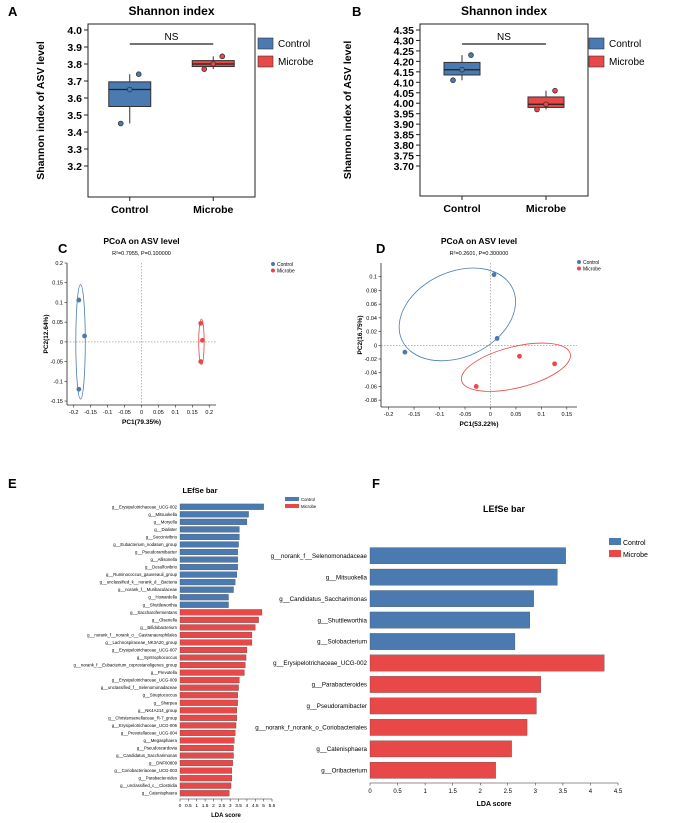 The width and height of the screenshot is (685, 823). I want to click on bar-label: g__Lachnospiraceae_NK3A20_group, so click(141, 642).